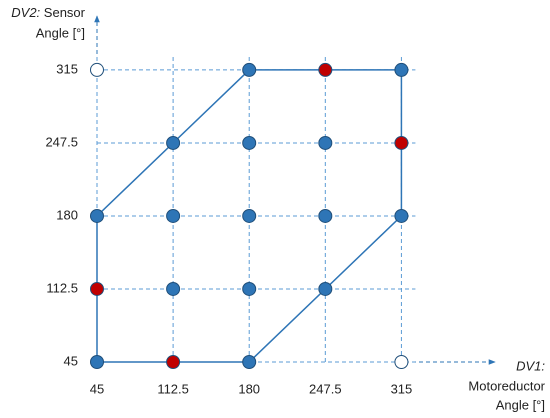 The height and width of the screenshot is (418, 550). Describe the element at coordinates (530, 365) in the screenshot. I see `x-label-prefix: DV1:` at that location.